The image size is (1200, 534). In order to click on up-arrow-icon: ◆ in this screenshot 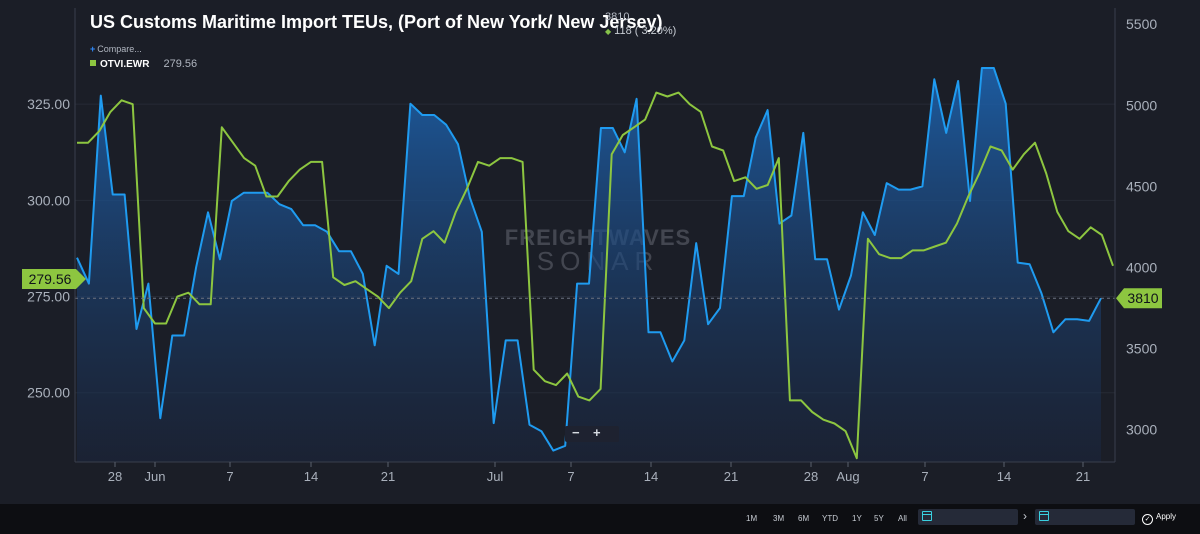, I will do `click(608, 31)`.